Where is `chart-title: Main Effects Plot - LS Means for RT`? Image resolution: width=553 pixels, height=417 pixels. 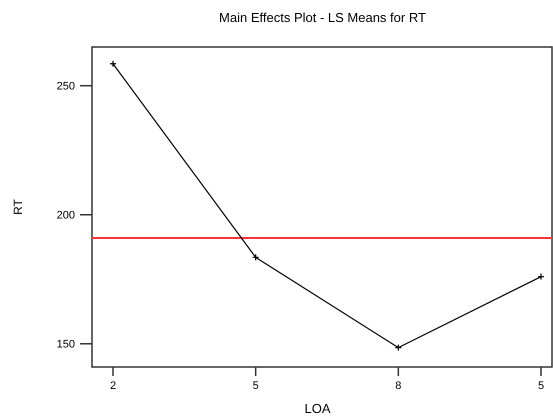
chart-title: Main Effects Plot - LS Means for RT is located at coordinates (322, 17).